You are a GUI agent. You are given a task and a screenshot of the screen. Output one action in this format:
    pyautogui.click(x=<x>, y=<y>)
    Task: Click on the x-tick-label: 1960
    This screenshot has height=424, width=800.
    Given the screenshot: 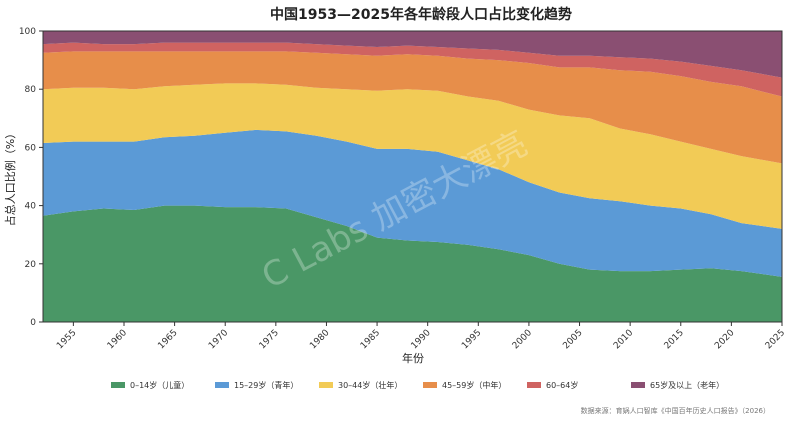 What is the action you would take?
    pyautogui.click(x=117, y=339)
    